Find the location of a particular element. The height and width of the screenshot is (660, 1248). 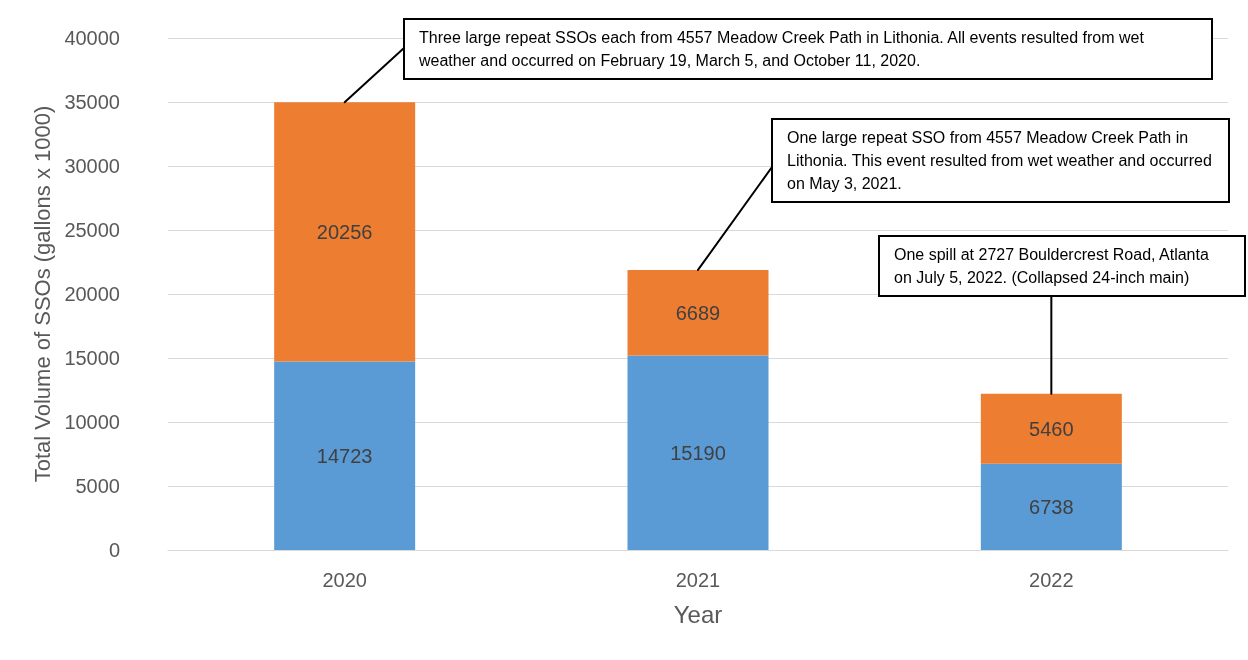

callout-box: Three large repeat SSOs each from 4557 Meadow Creek Path in Lithonia. All events resulted from wet weather and occurred on February 19, March 5, and October 11, 2020. is located at coordinates (808, 49).